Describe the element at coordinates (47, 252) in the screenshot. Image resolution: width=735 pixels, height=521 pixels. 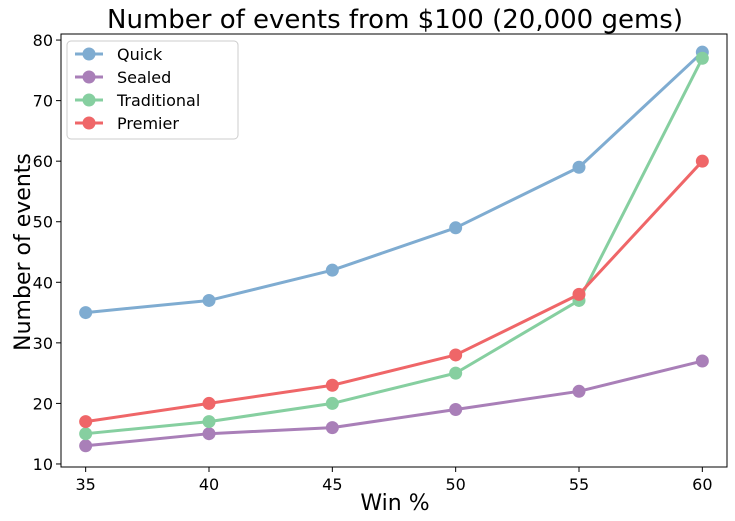
I see `y-axis: 10 20 30 40 50 60 70 80` at that location.